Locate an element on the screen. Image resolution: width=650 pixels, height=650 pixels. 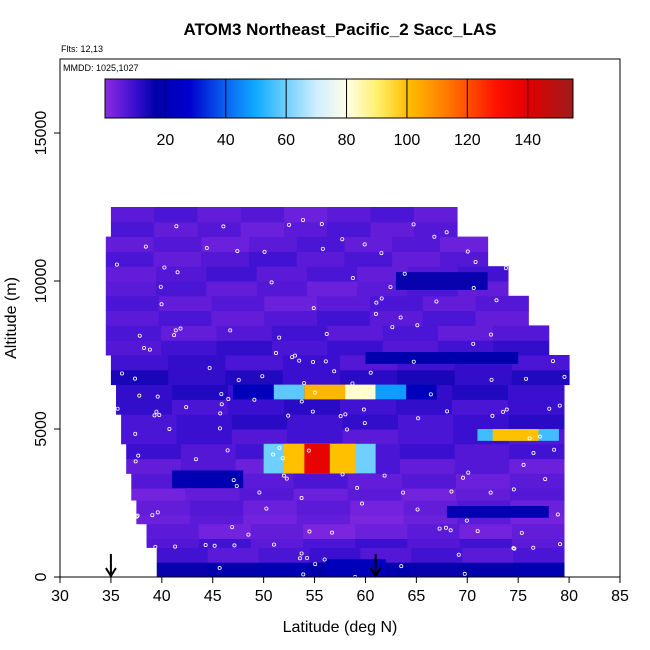
y-axis-label: Altitude (m) is located at coordinates (11, 318).